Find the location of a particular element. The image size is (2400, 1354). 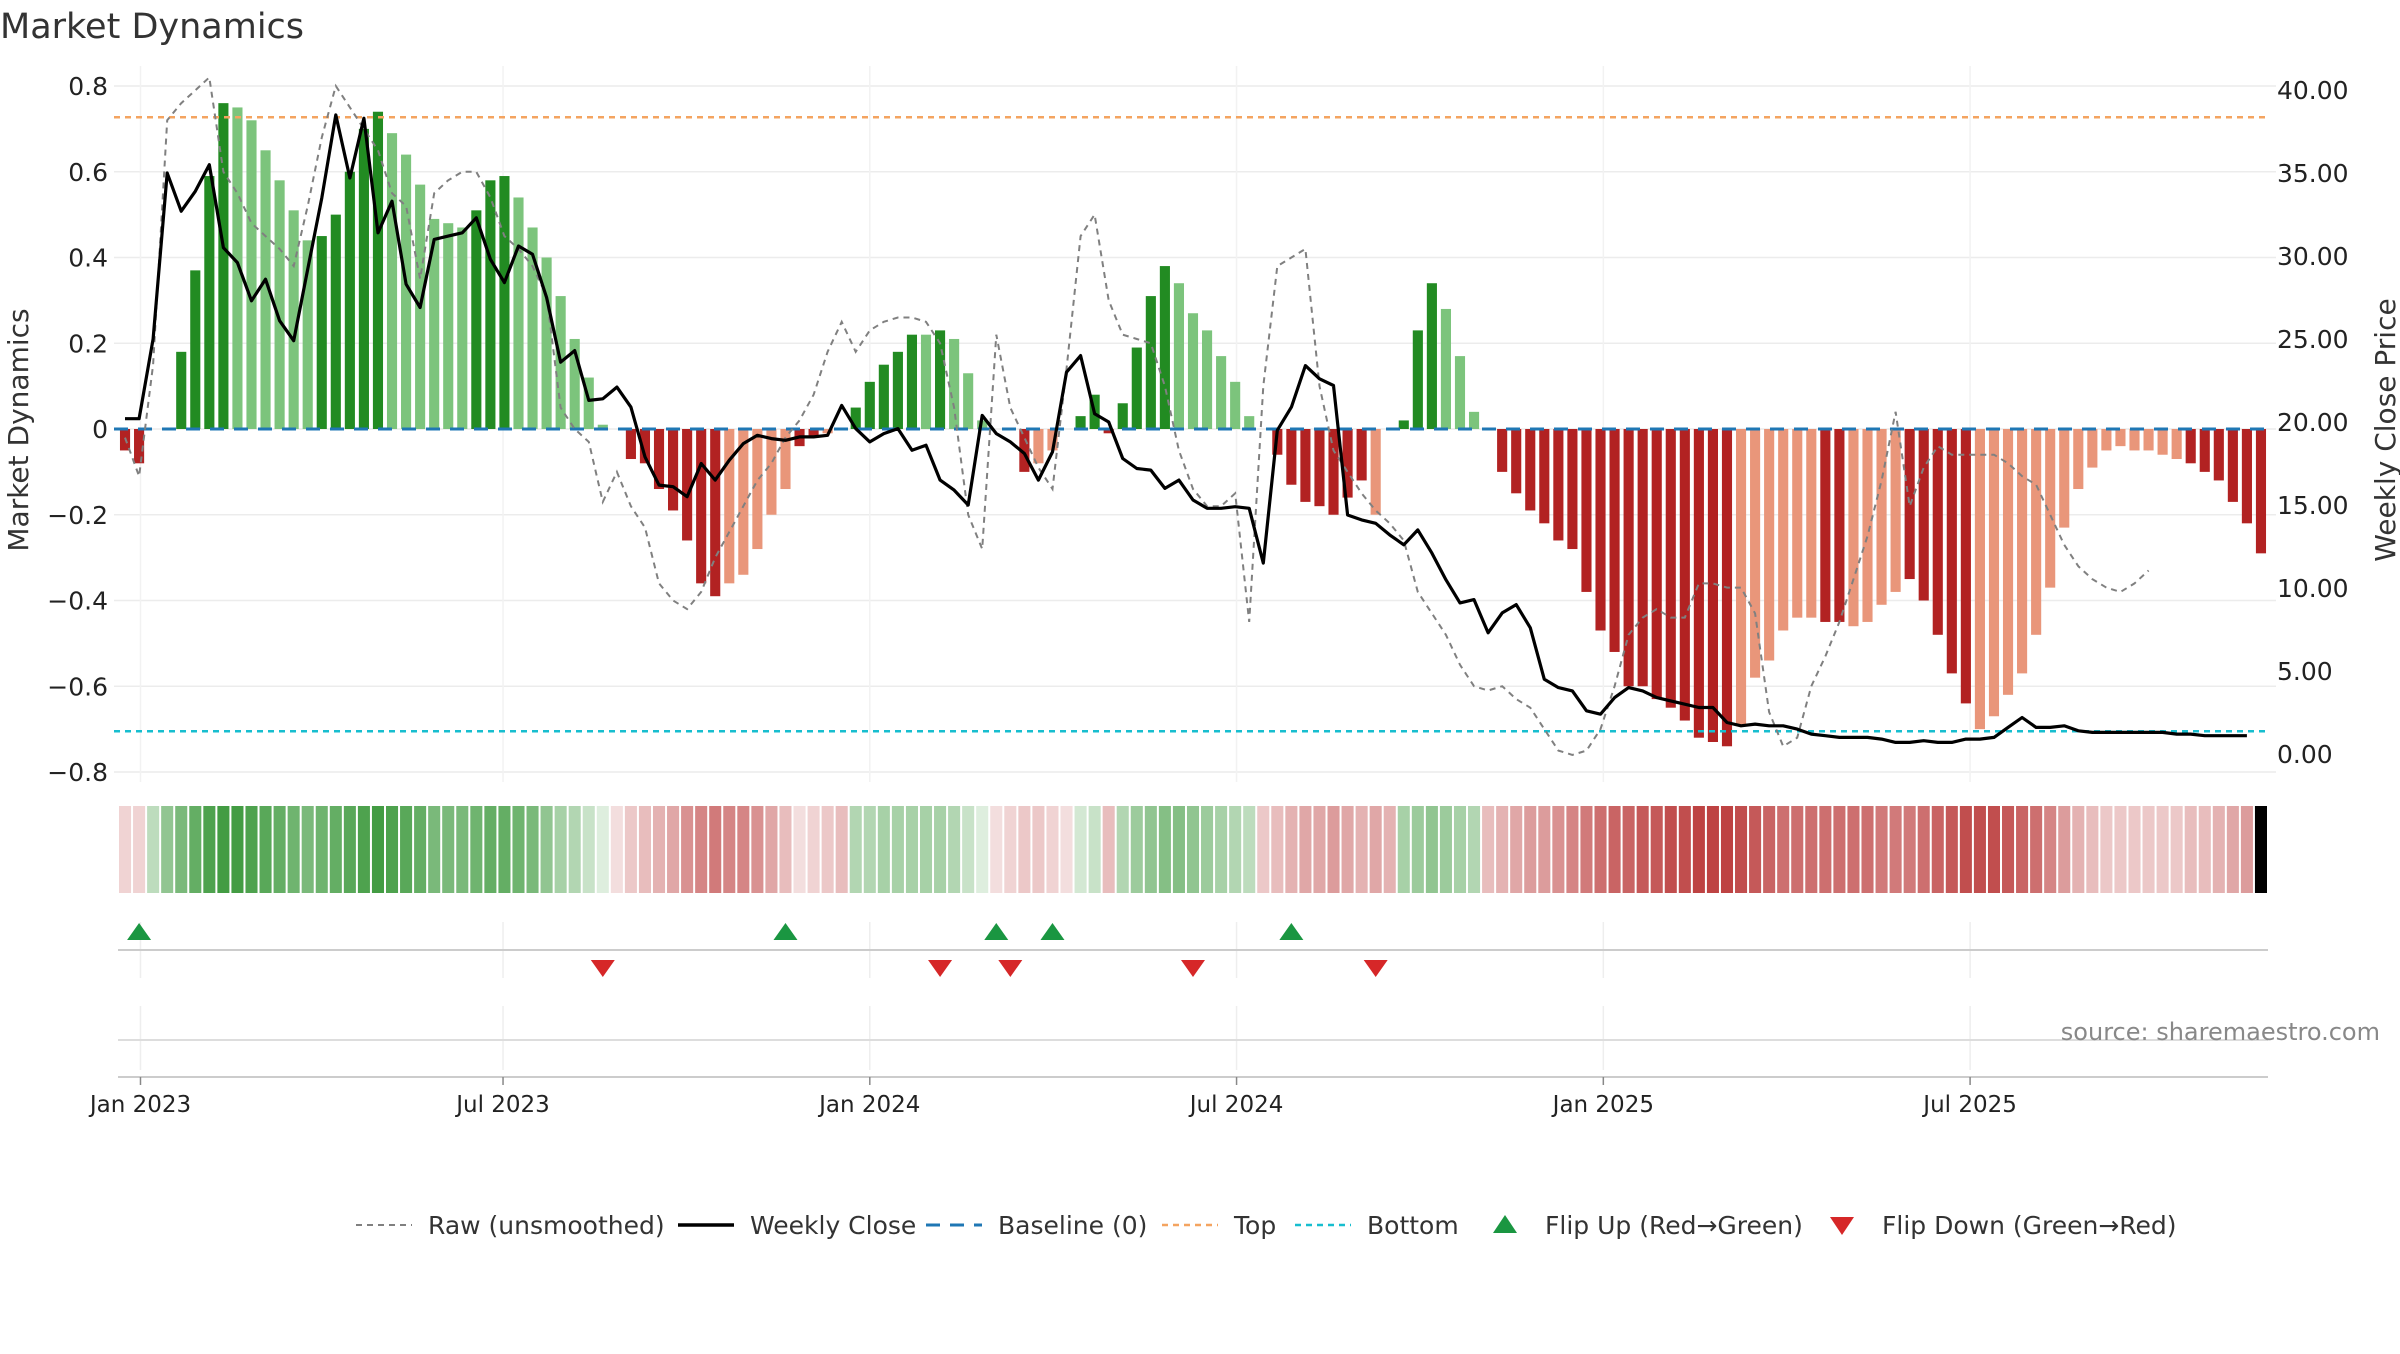

x-tick-label: Jul 2024 is located at coordinates (1236, 1105).